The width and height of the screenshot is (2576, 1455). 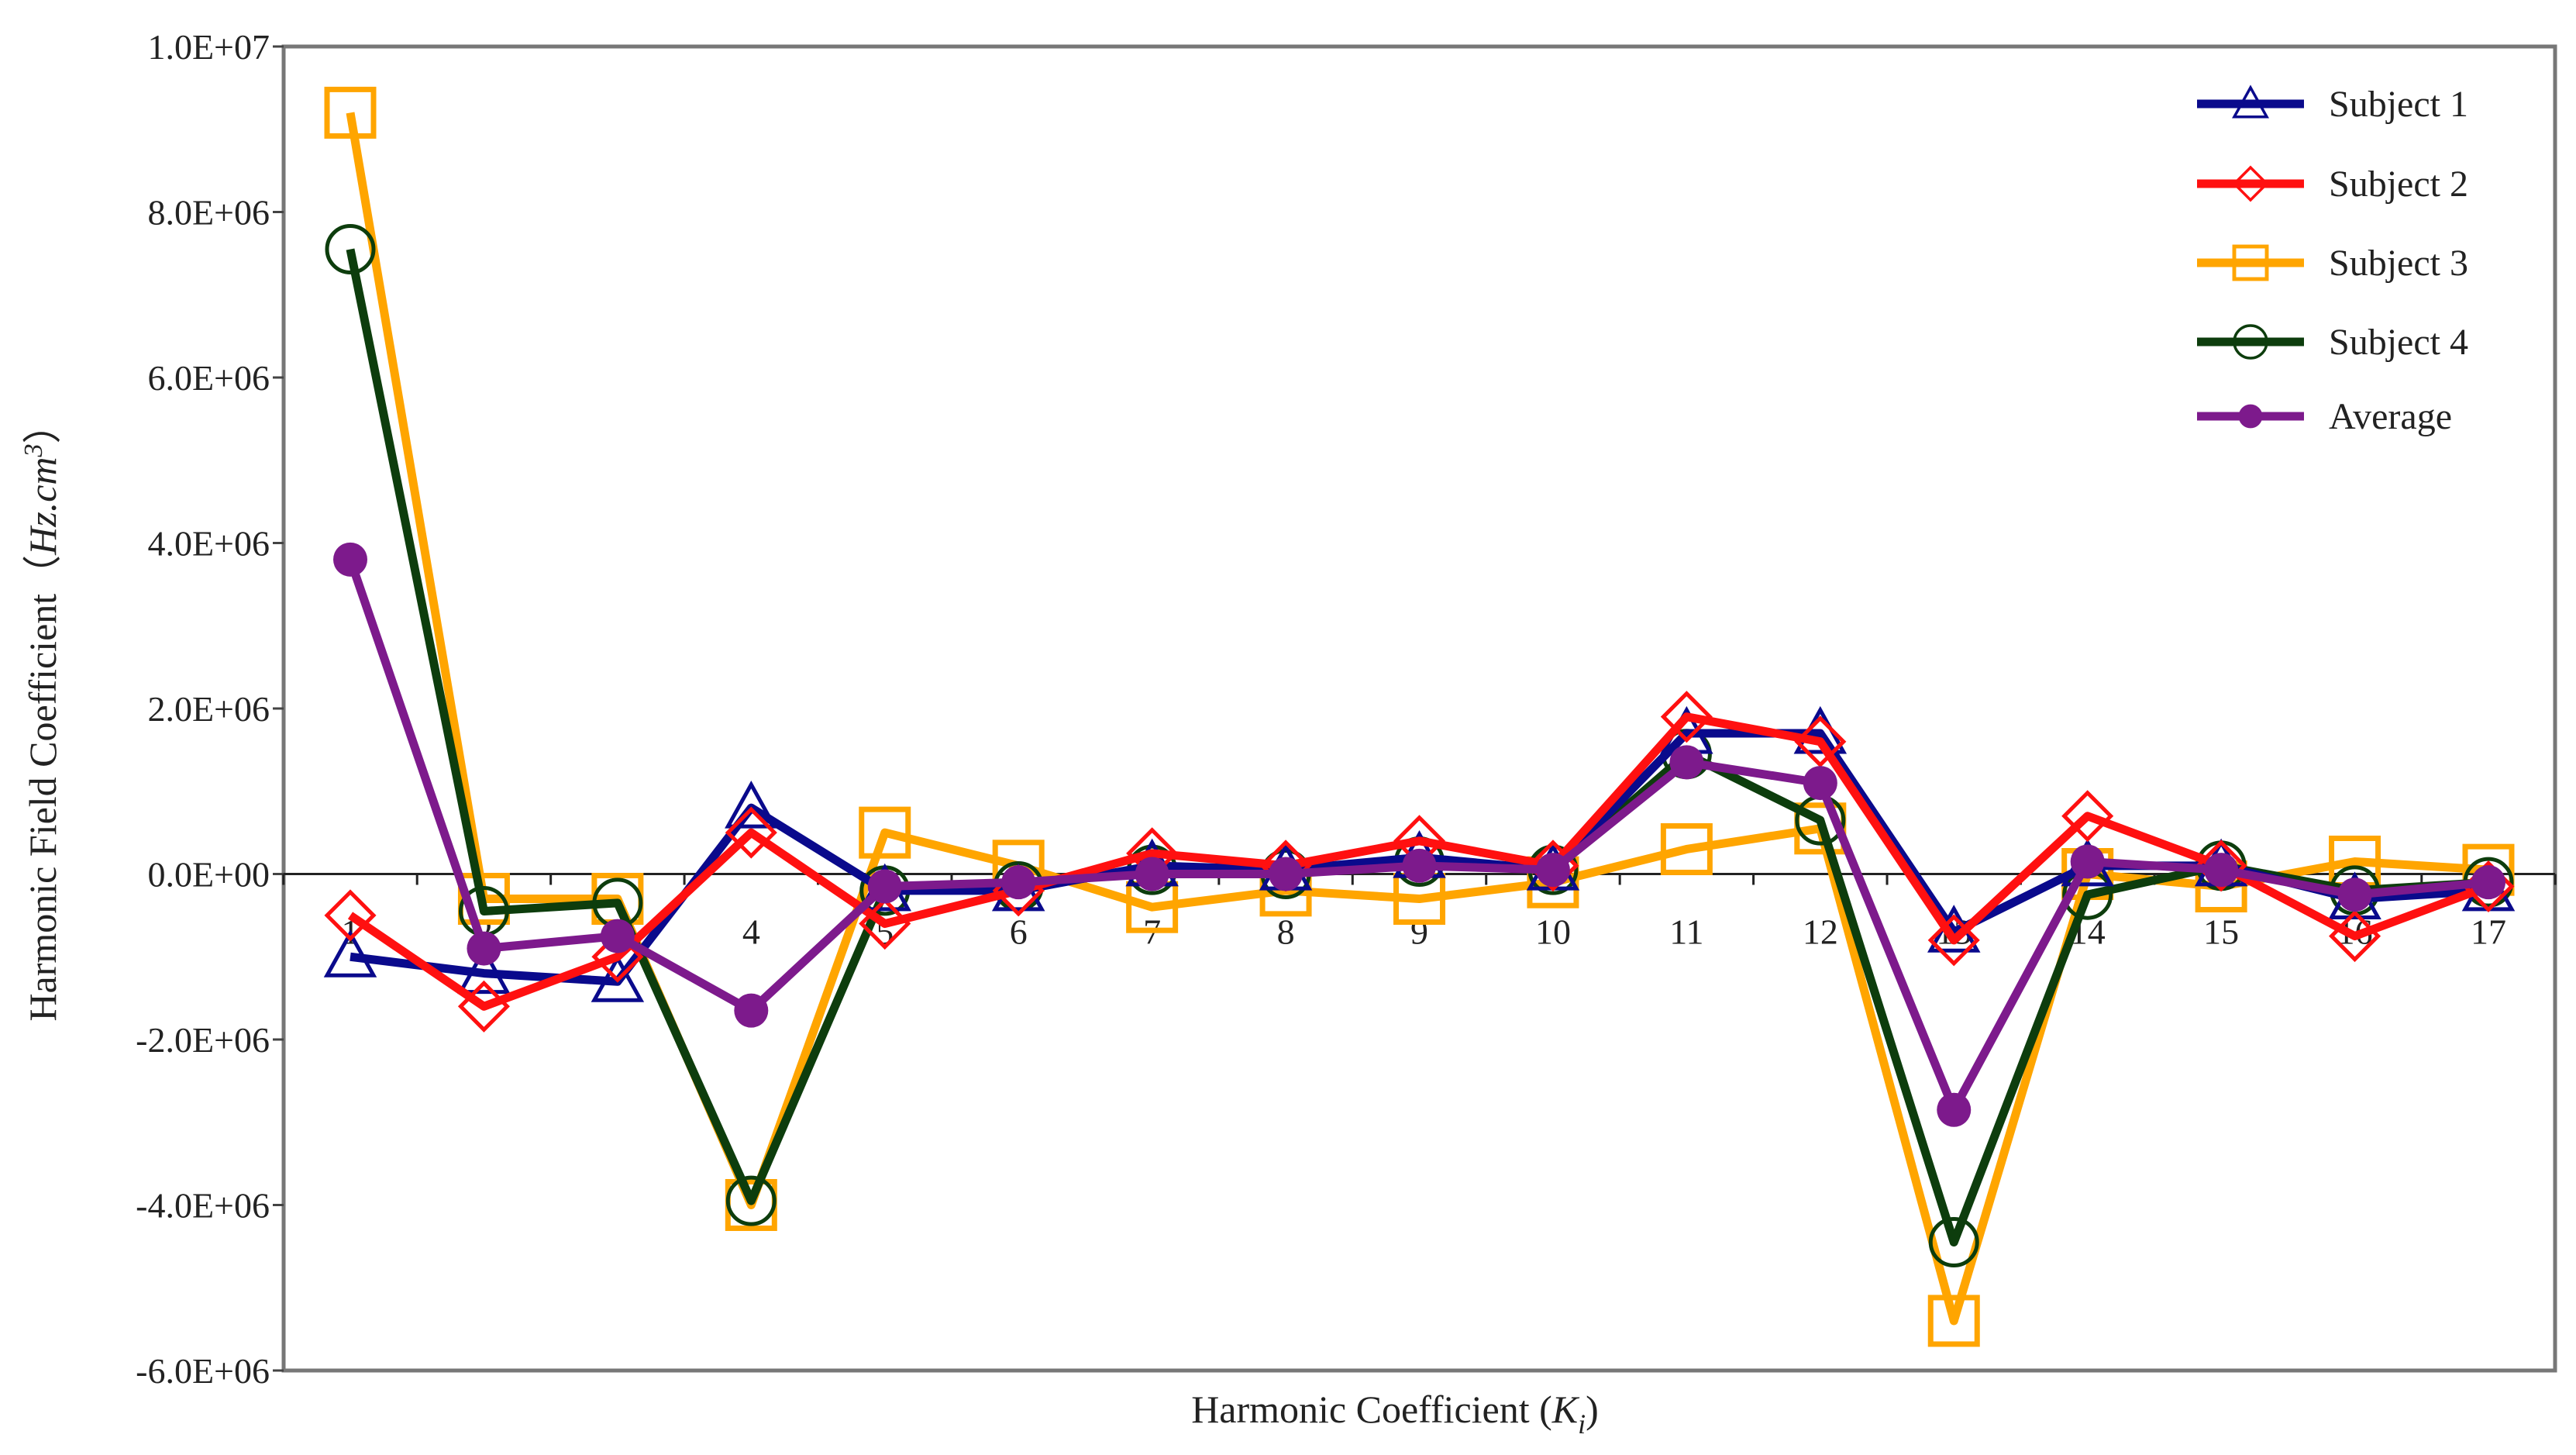 I want to click on y-tick-label: 8.0E+06, so click(x=208, y=213).